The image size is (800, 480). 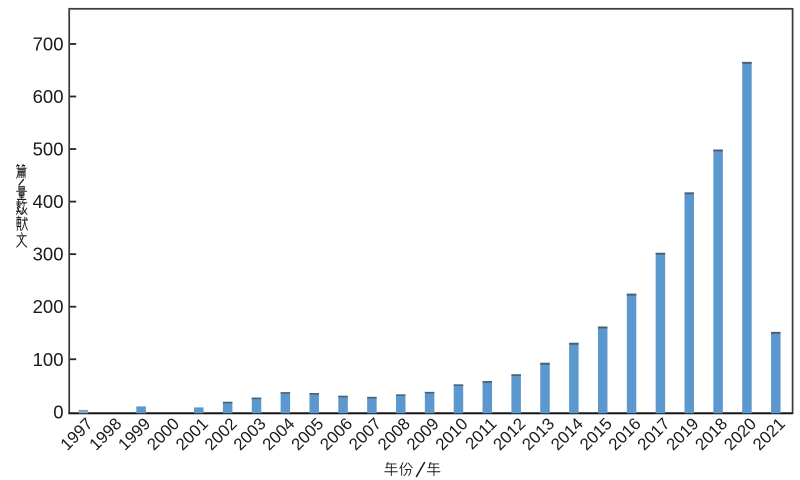 I want to click on svg-text: 500, so click(x=48, y=149).